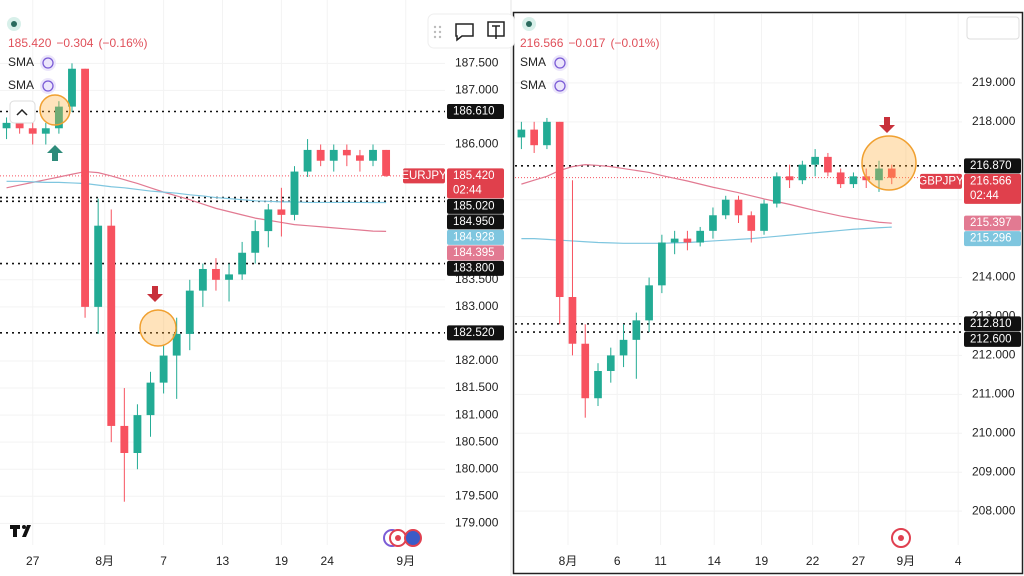 The height and width of the screenshot is (576, 1024). What do you see at coordinates (994, 277) in the screenshot?
I see `y-tick-label: 214.000` at bounding box center [994, 277].